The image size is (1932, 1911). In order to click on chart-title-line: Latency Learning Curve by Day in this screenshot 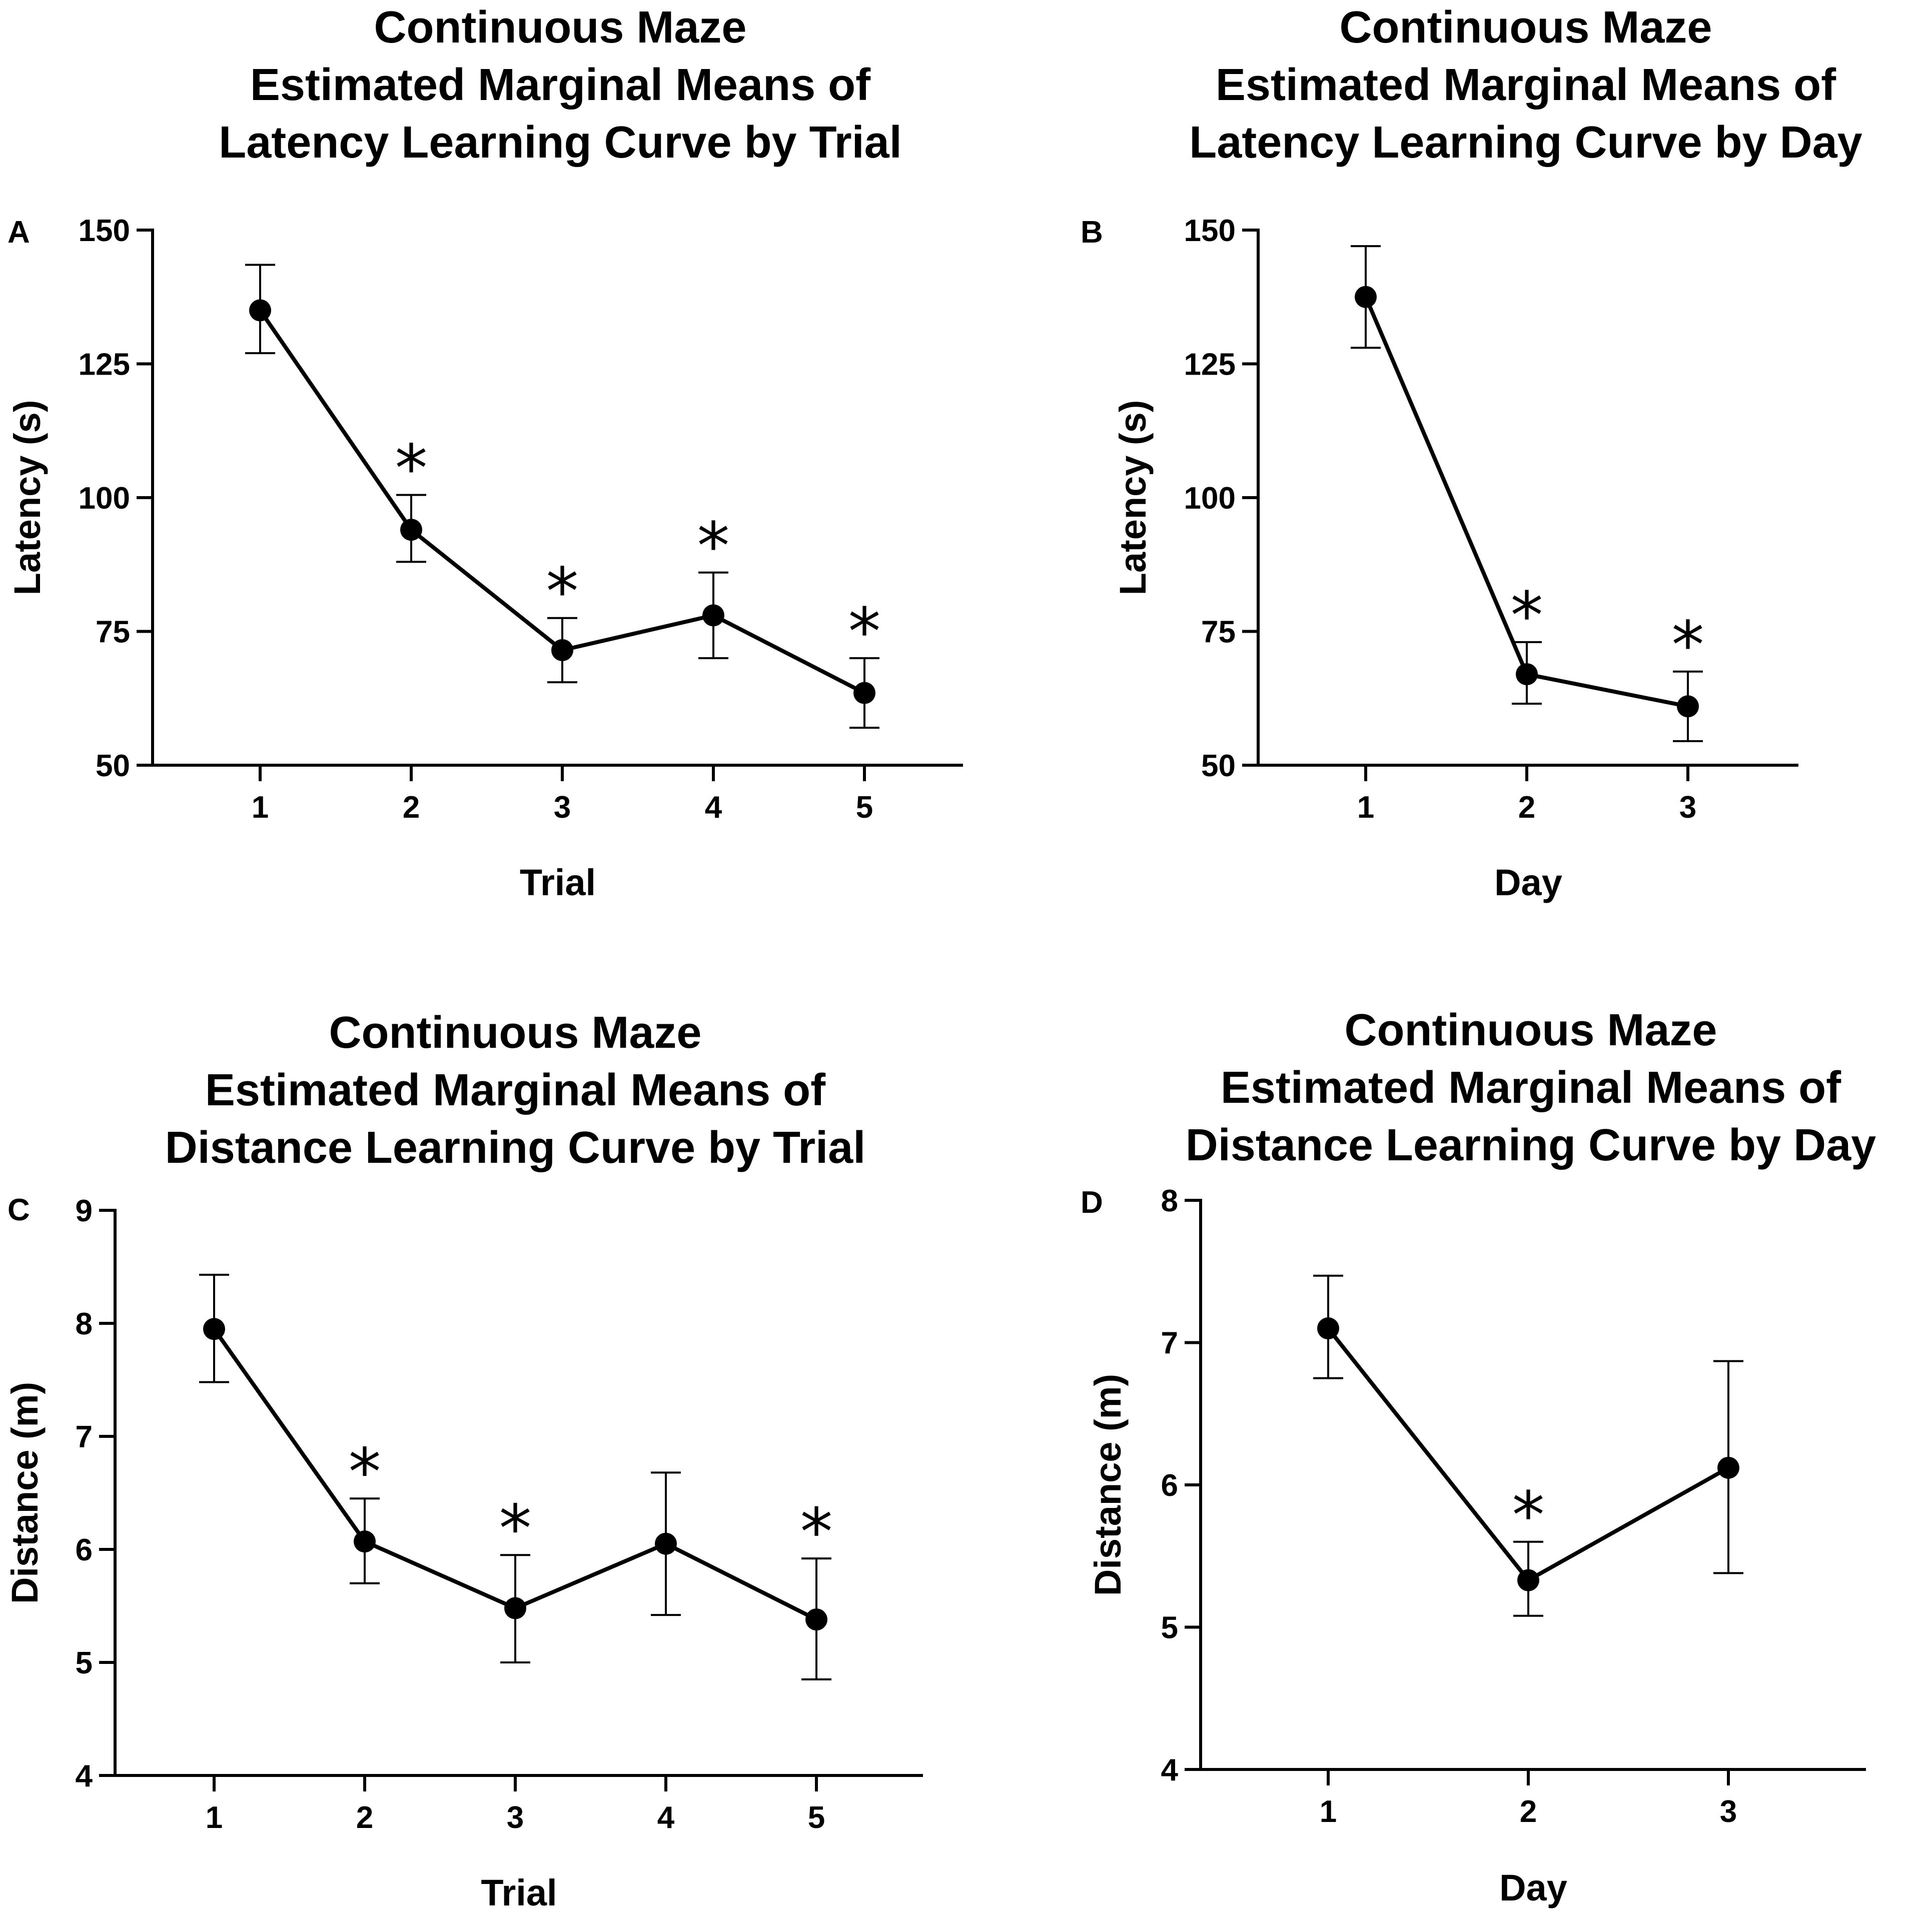, I will do `click(1525, 143)`.